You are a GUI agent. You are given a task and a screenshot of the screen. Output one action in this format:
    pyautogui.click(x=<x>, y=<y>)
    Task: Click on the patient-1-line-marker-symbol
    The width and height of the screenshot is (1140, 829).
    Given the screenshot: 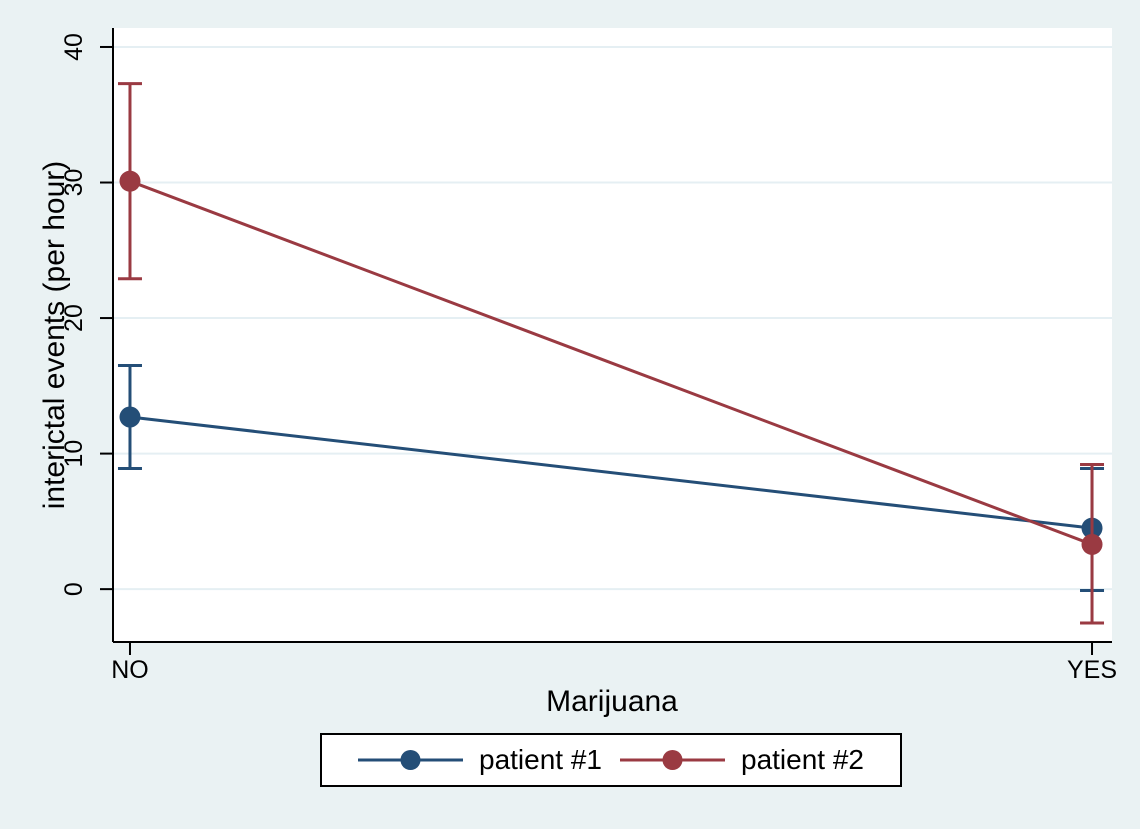 What is the action you would take?
    pyautogui.click(x=410, y=760)
    